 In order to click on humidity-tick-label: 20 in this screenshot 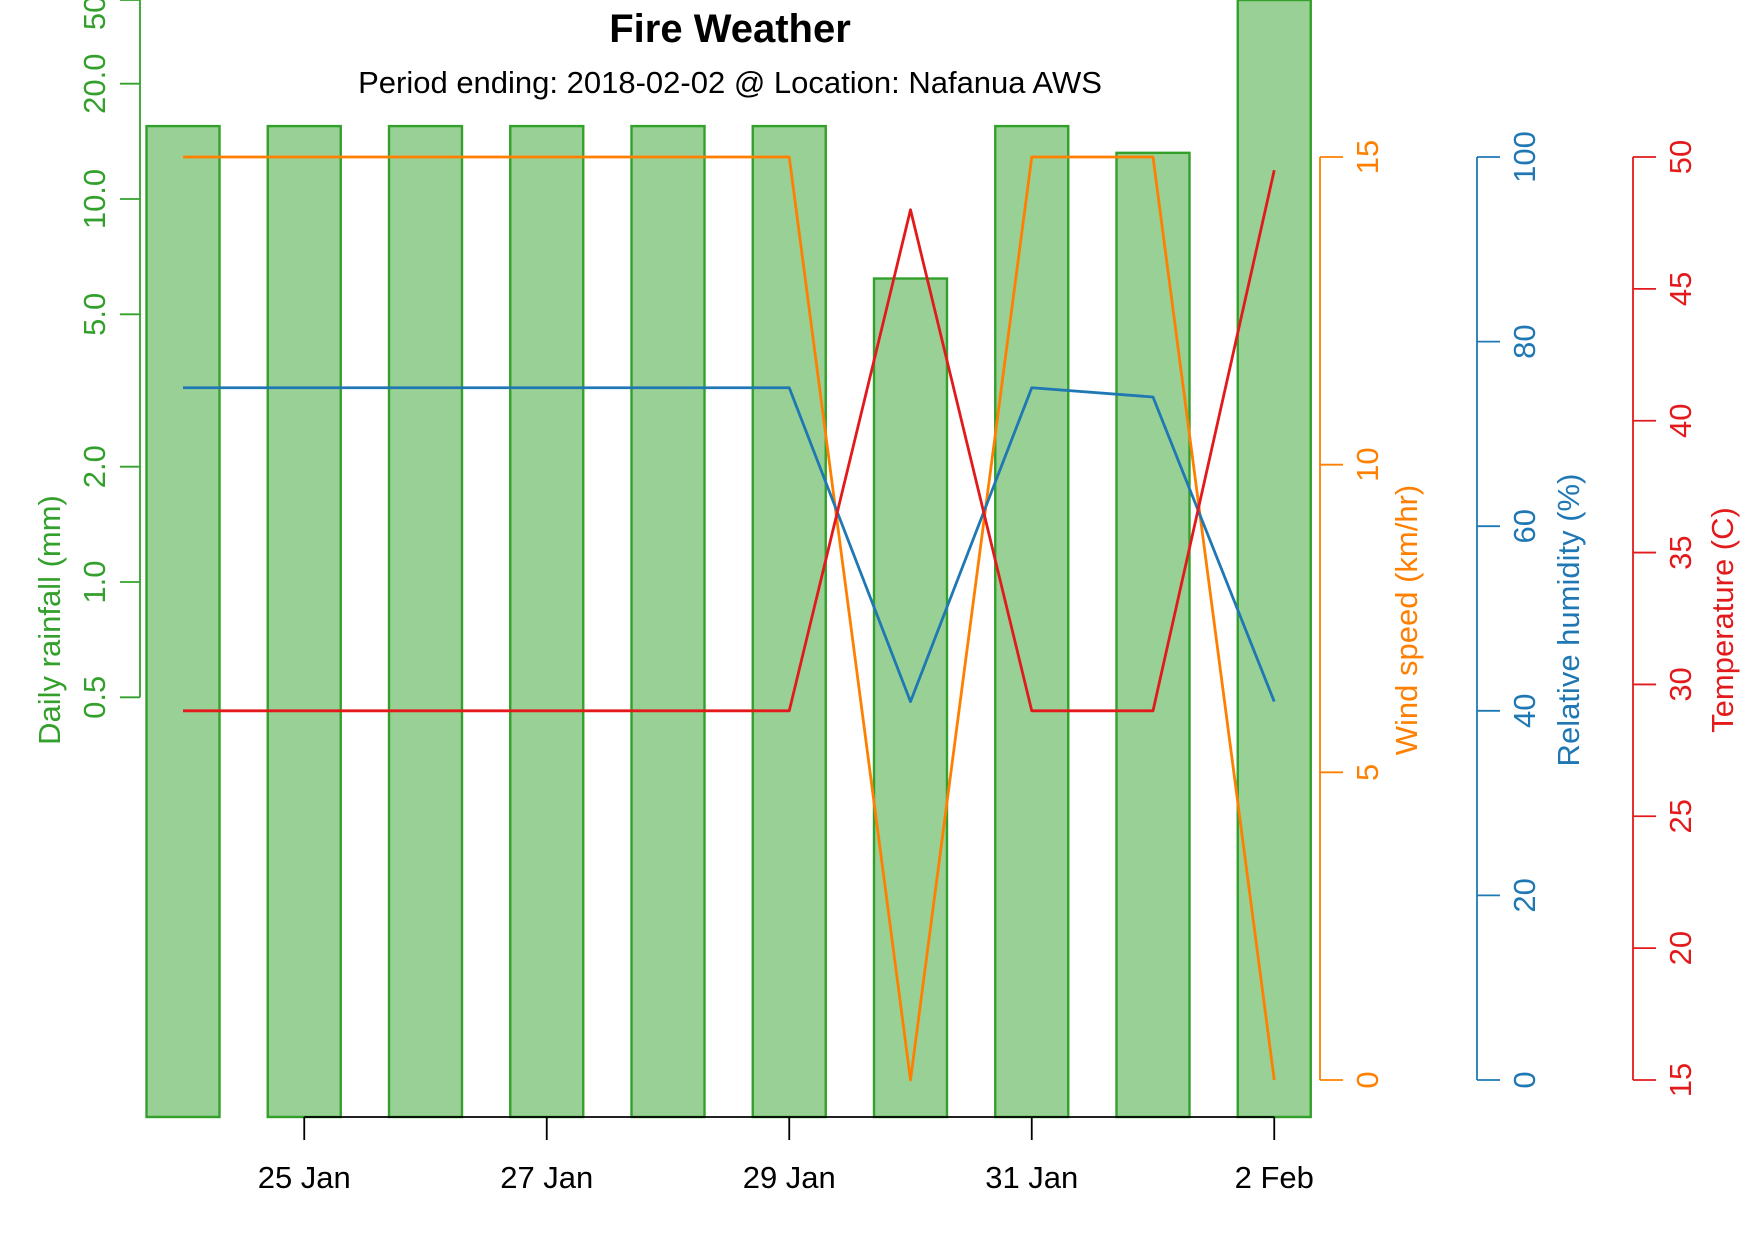, I will do `click(1524, 895)`.